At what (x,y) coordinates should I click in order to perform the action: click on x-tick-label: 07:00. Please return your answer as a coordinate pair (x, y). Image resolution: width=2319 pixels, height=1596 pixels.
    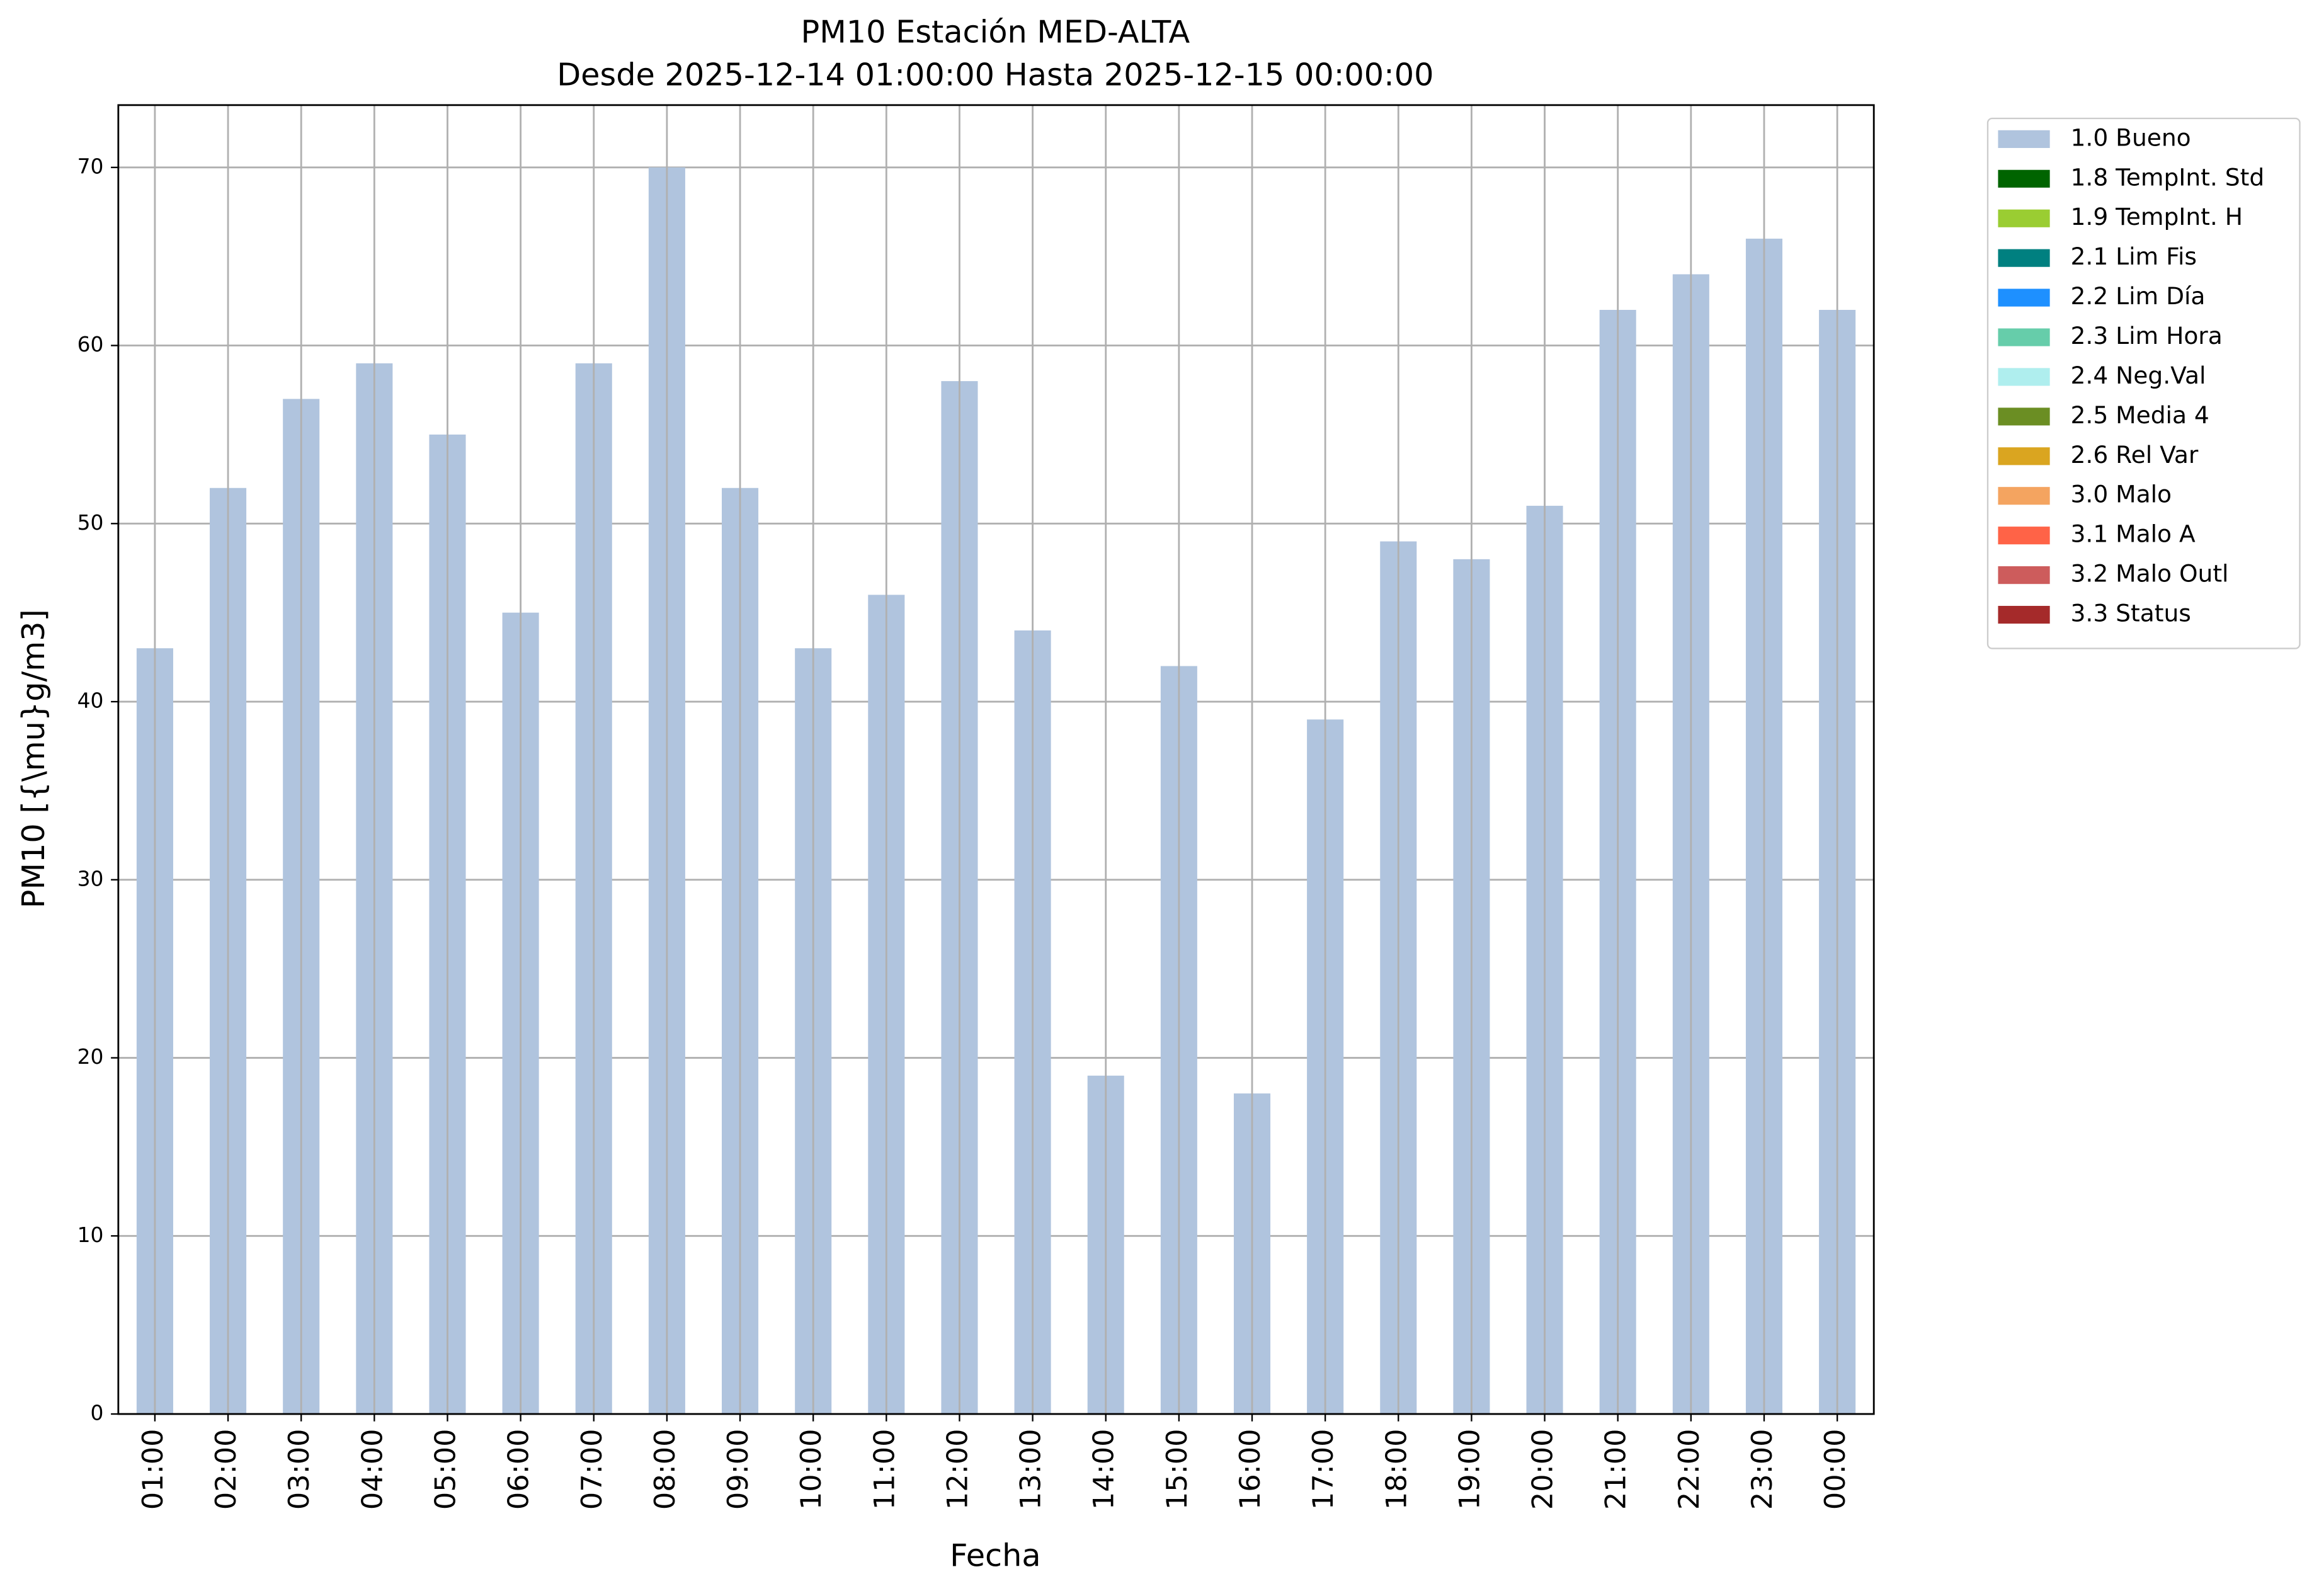
    Looking at the image, I should click on (592, 1469).